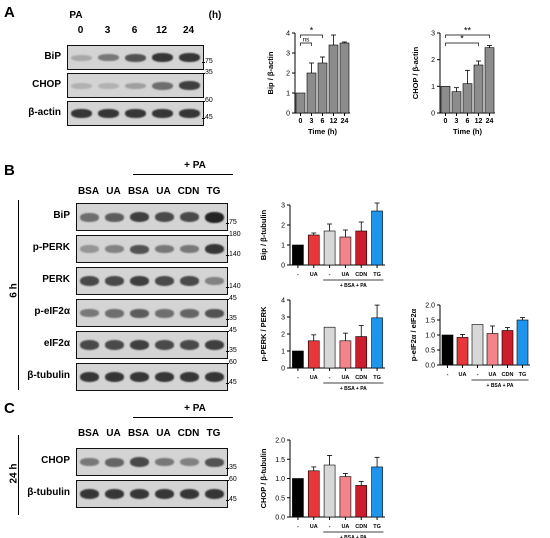  I want to click on time-bracket-c, so click(18, 475).